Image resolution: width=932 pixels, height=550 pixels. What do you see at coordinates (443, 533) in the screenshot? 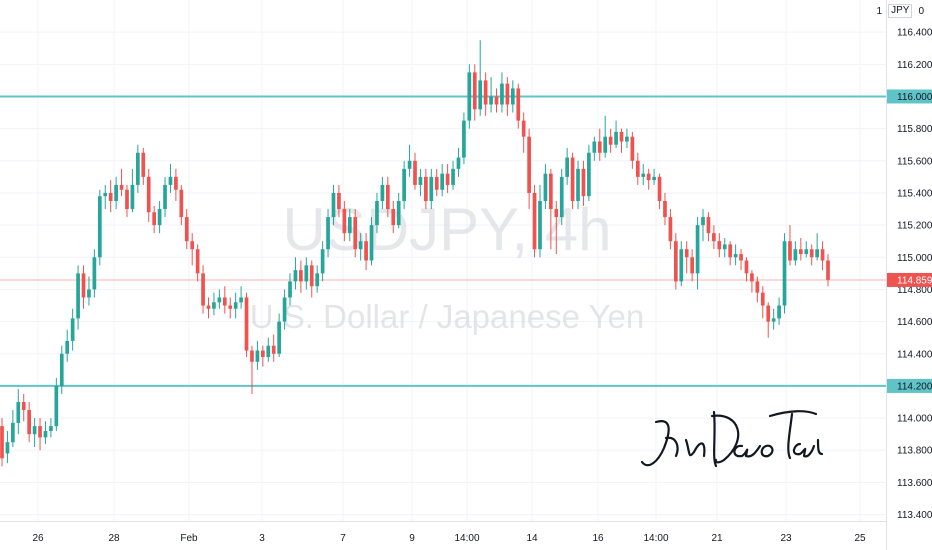
I see `time-axis: 26 28 Feb 3 7 9 14:00 14 16 14:00 21 23 25` at bounding box center [443, 533].